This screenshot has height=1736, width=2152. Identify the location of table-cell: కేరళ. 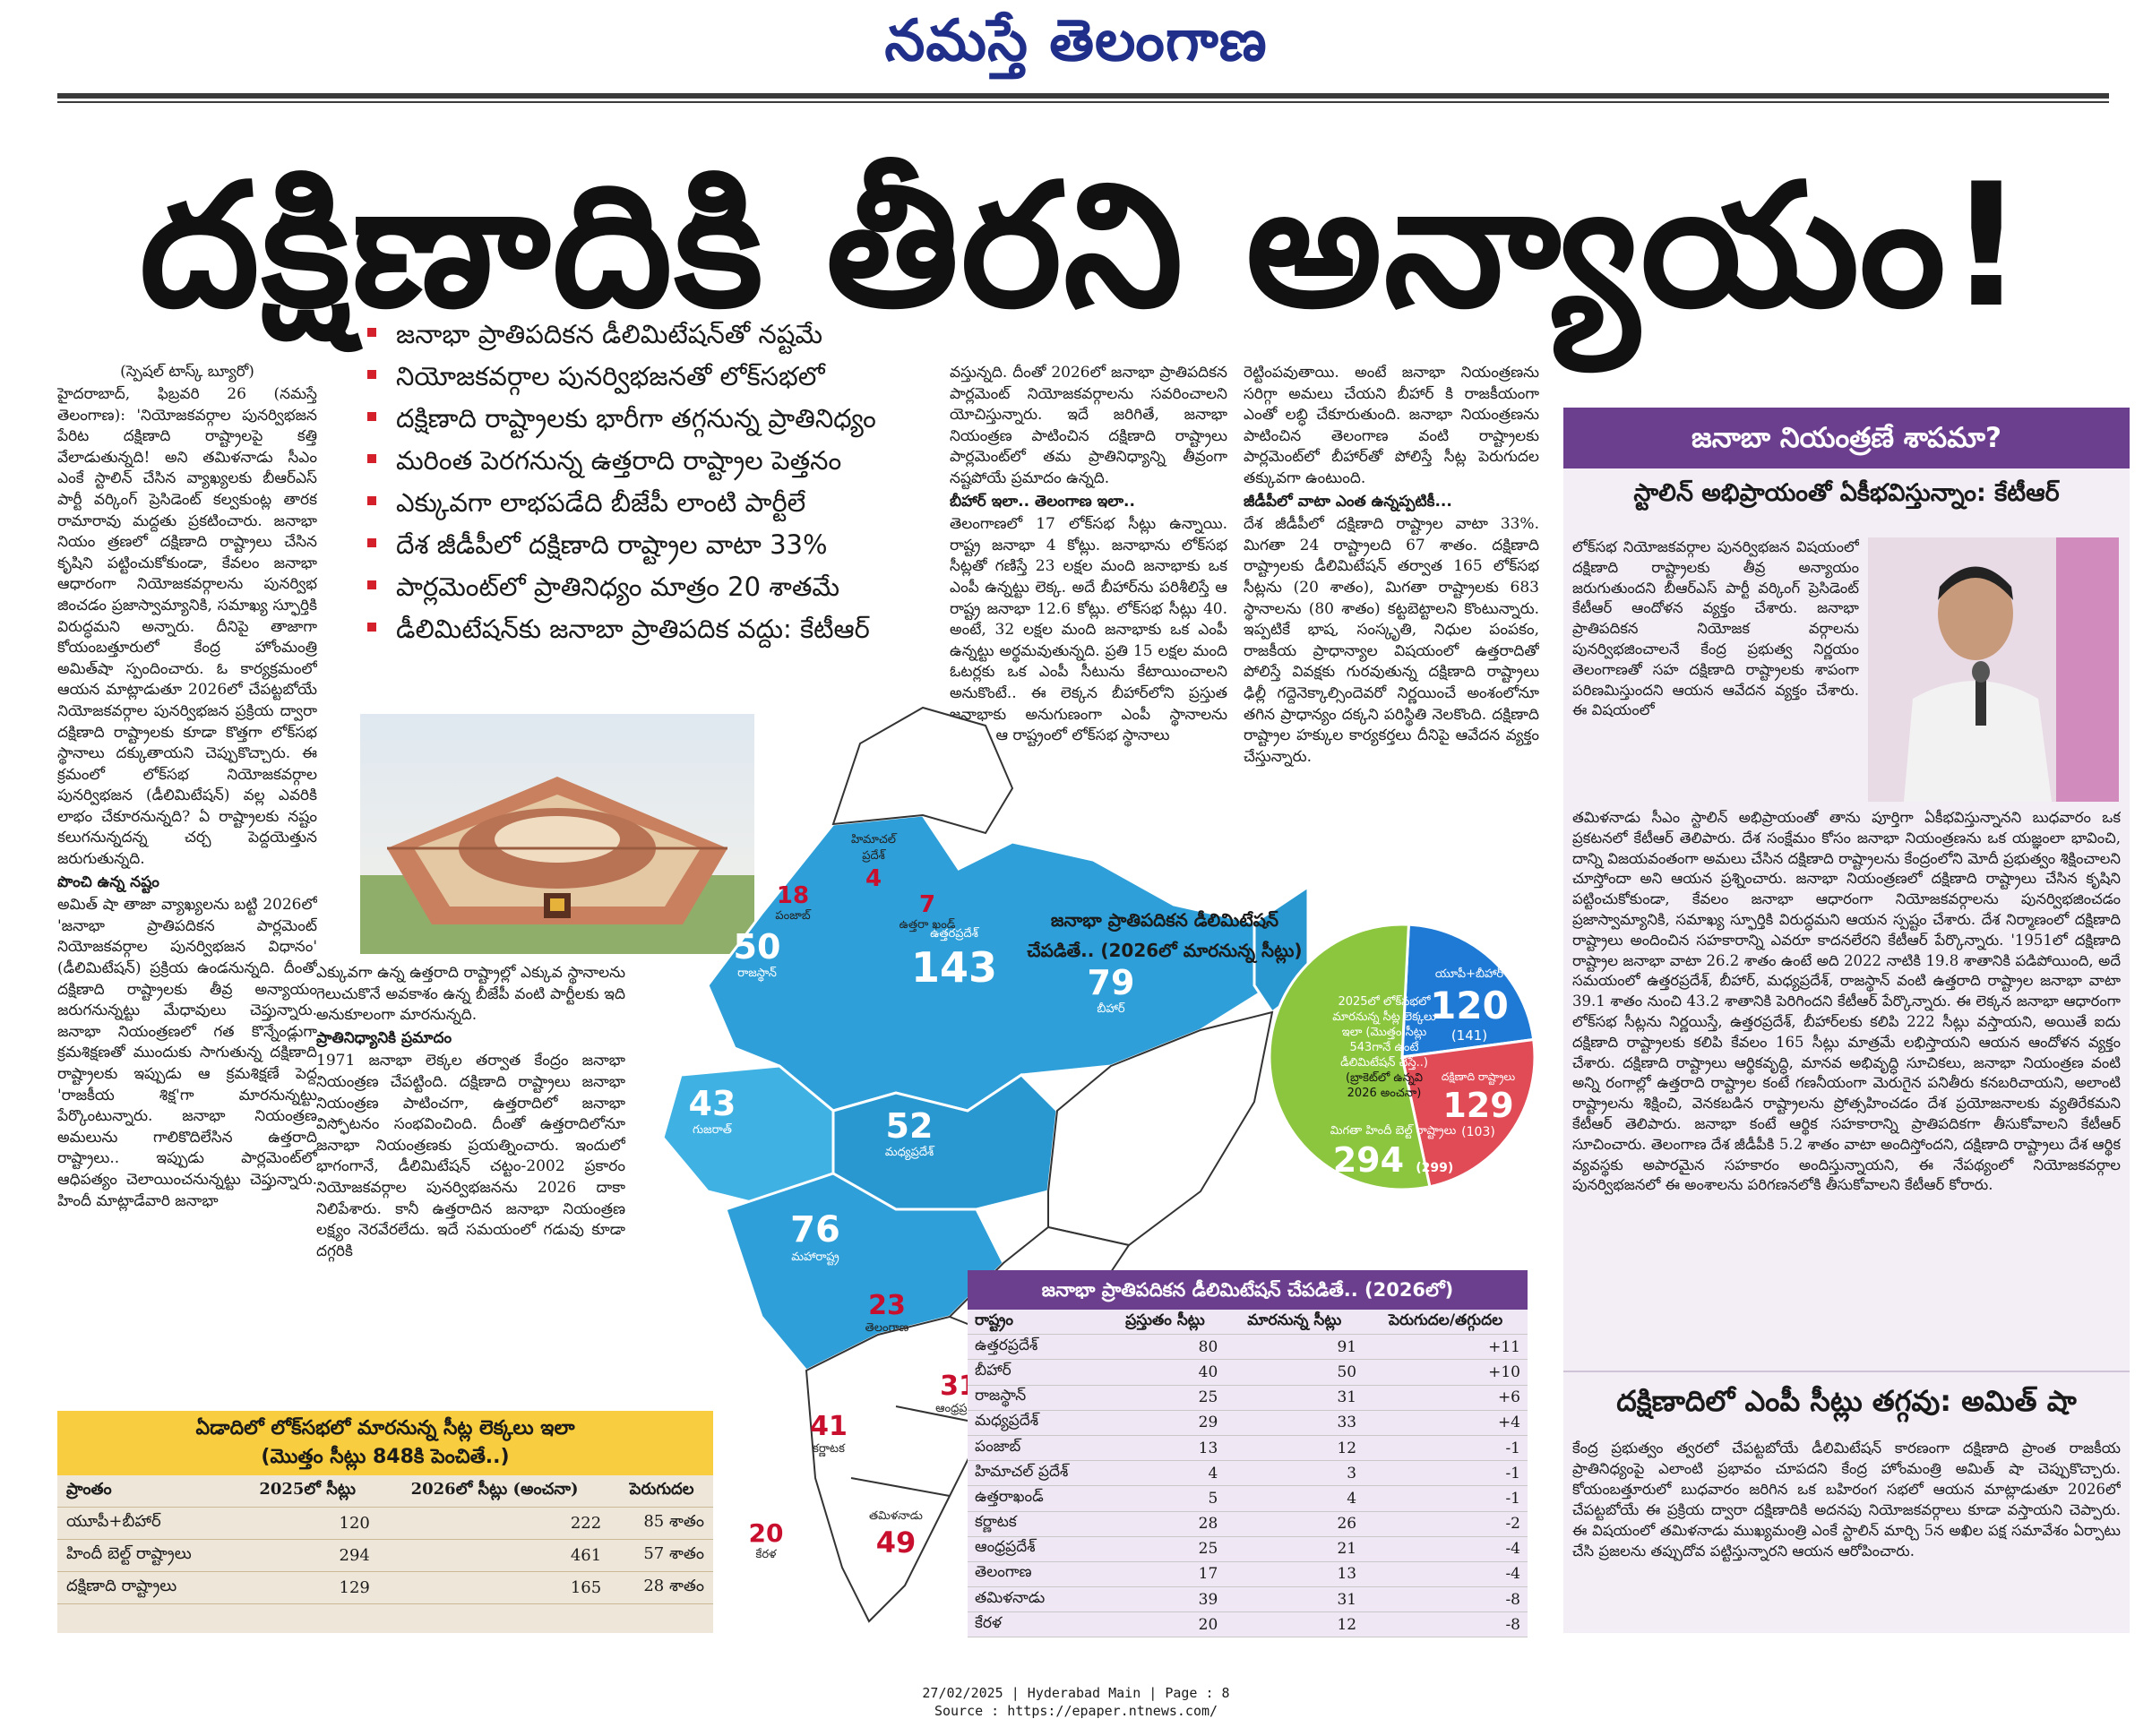
(1037, 1624).